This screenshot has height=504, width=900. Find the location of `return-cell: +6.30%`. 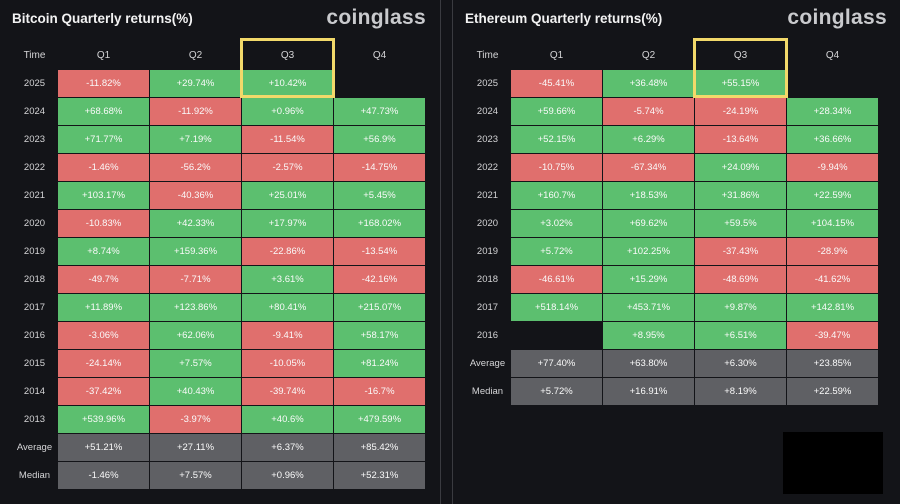

return-cell: +6.30% is located at coordinates (740, 363).